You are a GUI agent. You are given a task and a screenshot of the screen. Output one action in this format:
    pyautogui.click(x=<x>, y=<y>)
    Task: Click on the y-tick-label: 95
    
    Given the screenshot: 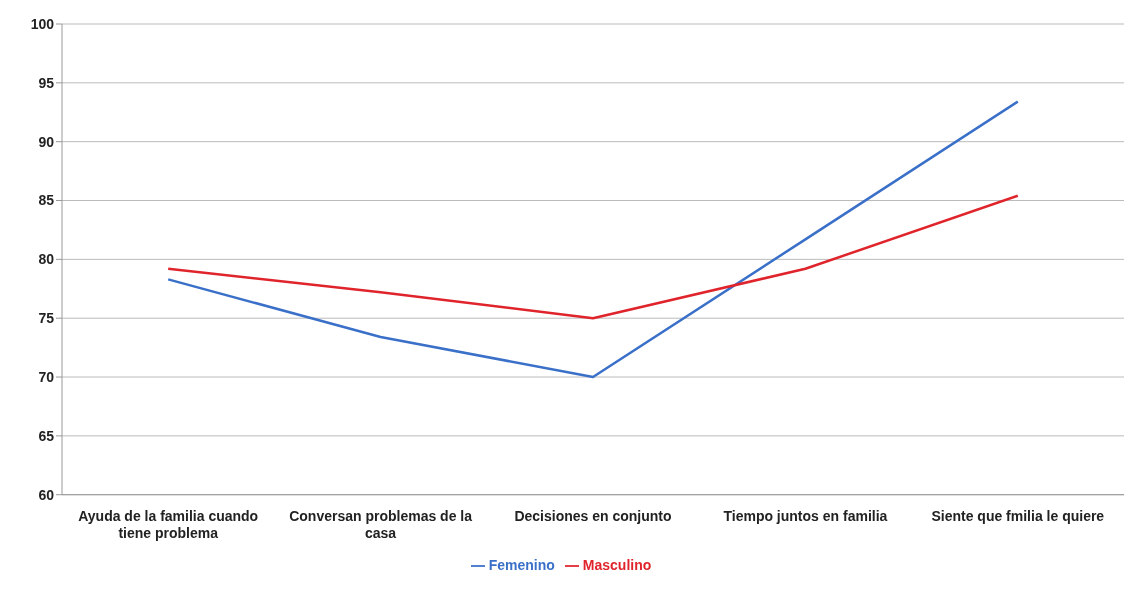 What is the action you would take?
    pyautogui.click(x=46, y=82)
    